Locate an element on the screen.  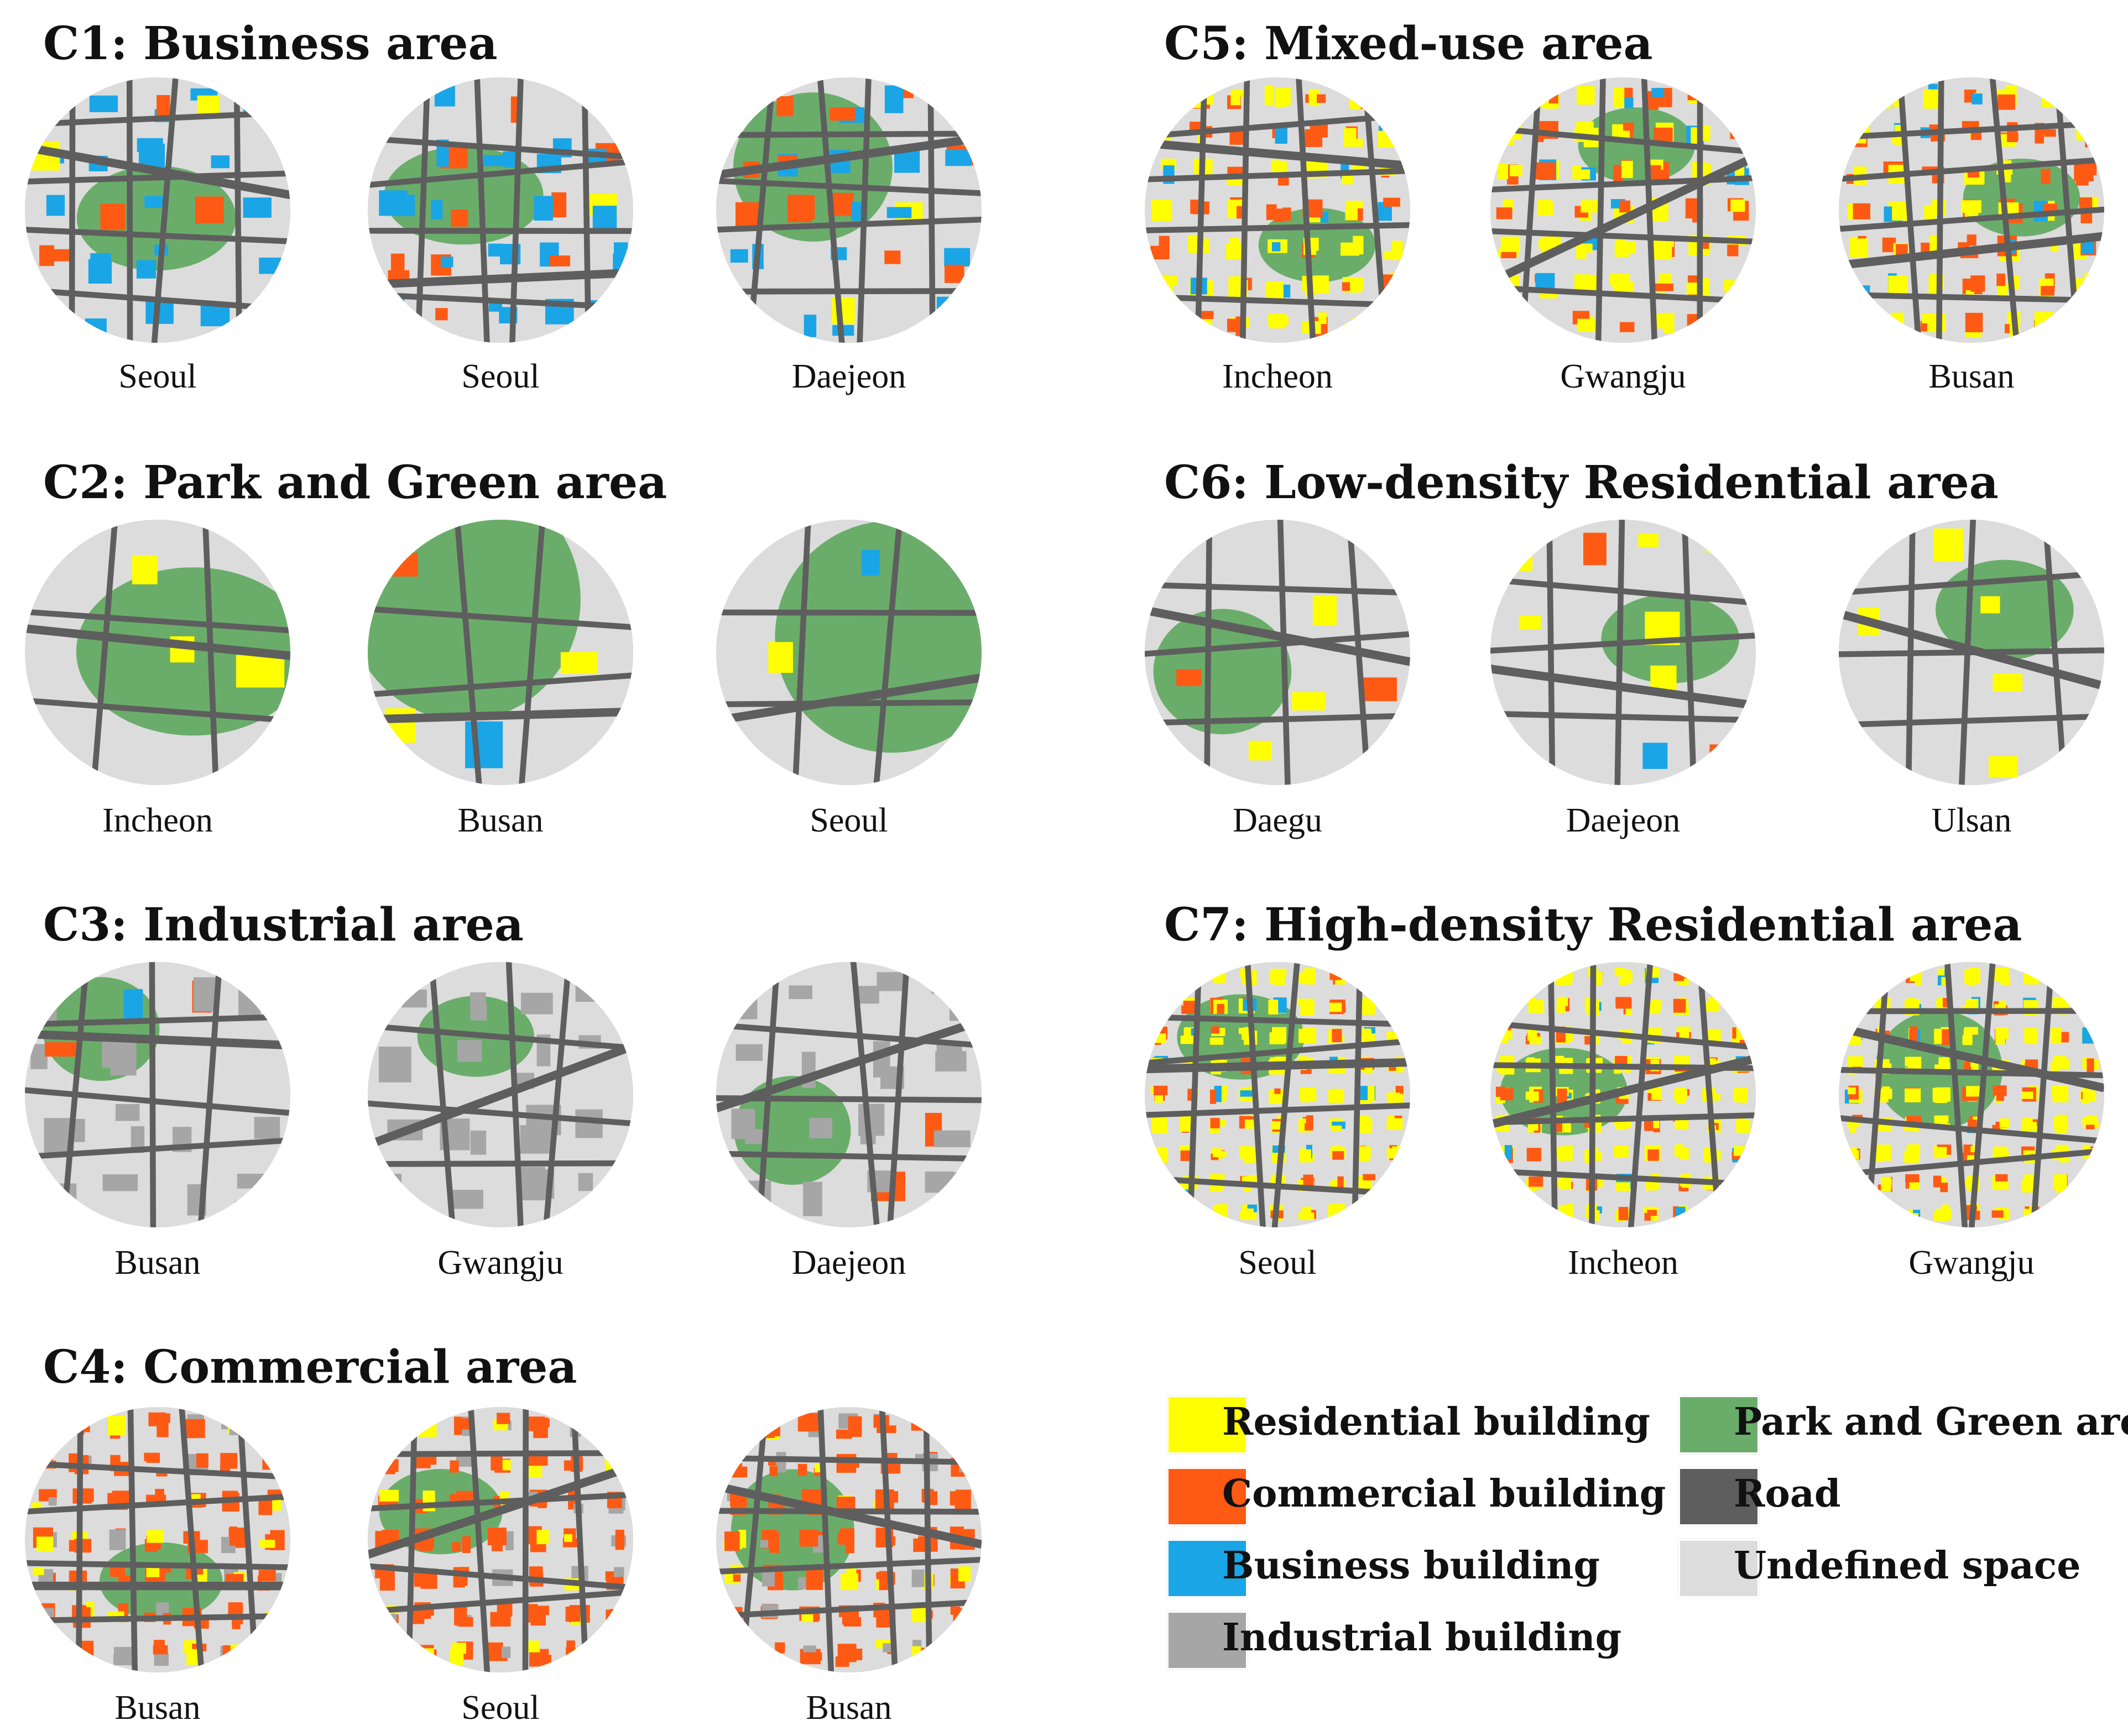
map-c3-gwangju is located at coordinates (500, 1094).